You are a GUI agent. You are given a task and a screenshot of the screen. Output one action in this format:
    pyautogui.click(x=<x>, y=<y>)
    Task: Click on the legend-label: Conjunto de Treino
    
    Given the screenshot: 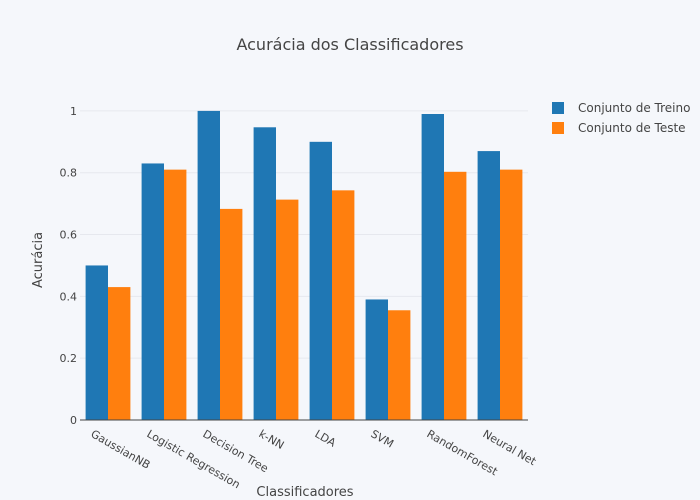 What is the action you would take?
    pyautogui.click(x=634, y=108)
    